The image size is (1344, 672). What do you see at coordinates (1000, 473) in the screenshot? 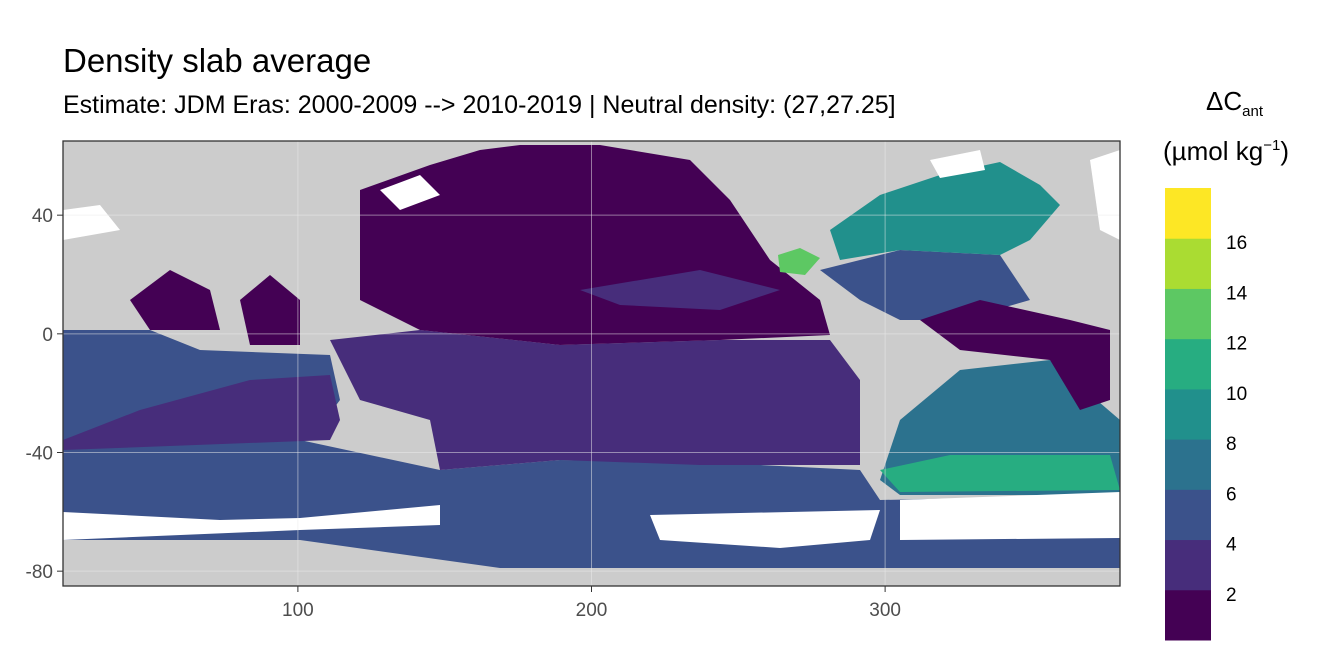
I see `region-south-atlantic-polar` at bounding box center [1000, 473].